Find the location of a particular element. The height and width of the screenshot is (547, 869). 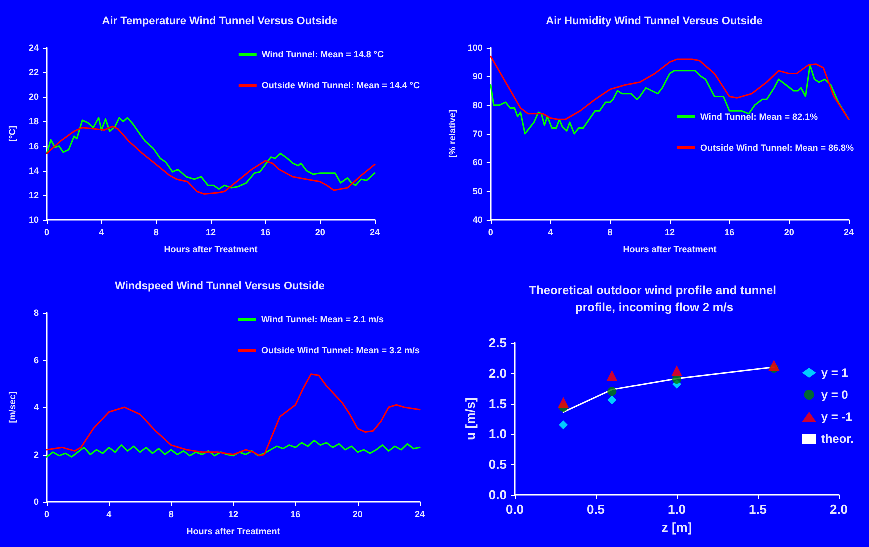

y-tick-label: 8 is located at coordinates (36, 313).